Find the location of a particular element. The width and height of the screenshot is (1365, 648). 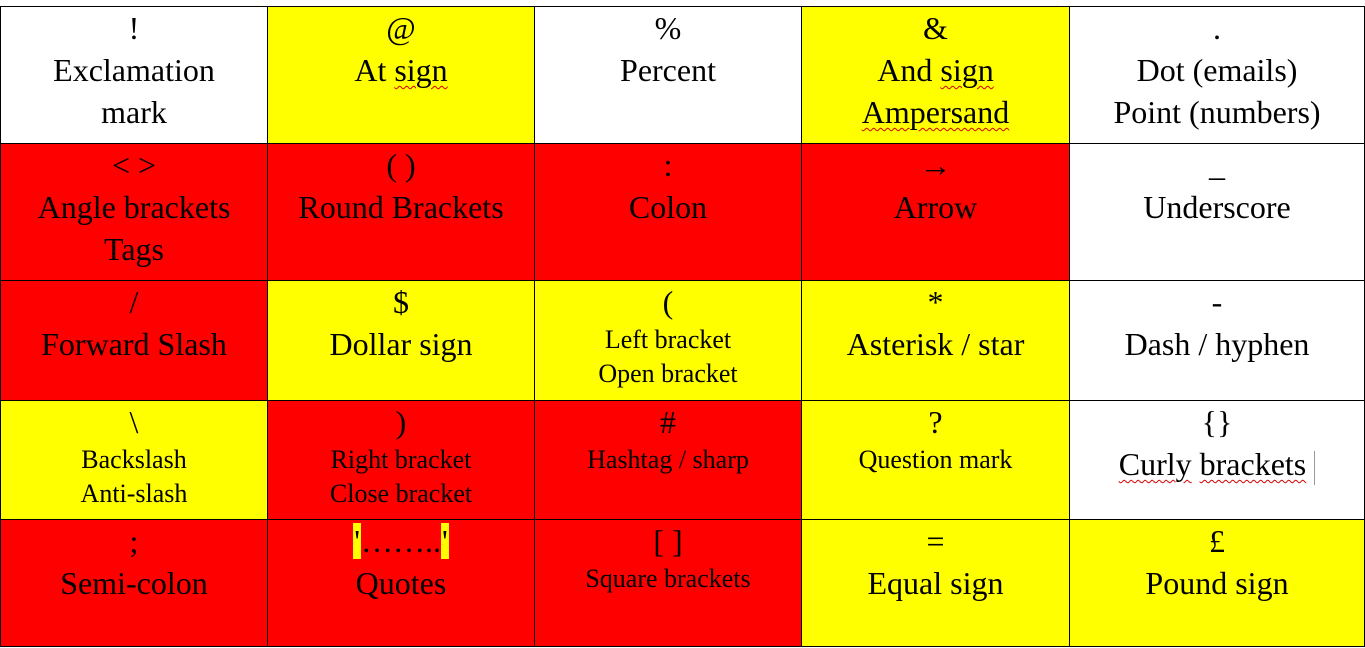

cell-symbol: ( ) is located at coordinates (401, 165).